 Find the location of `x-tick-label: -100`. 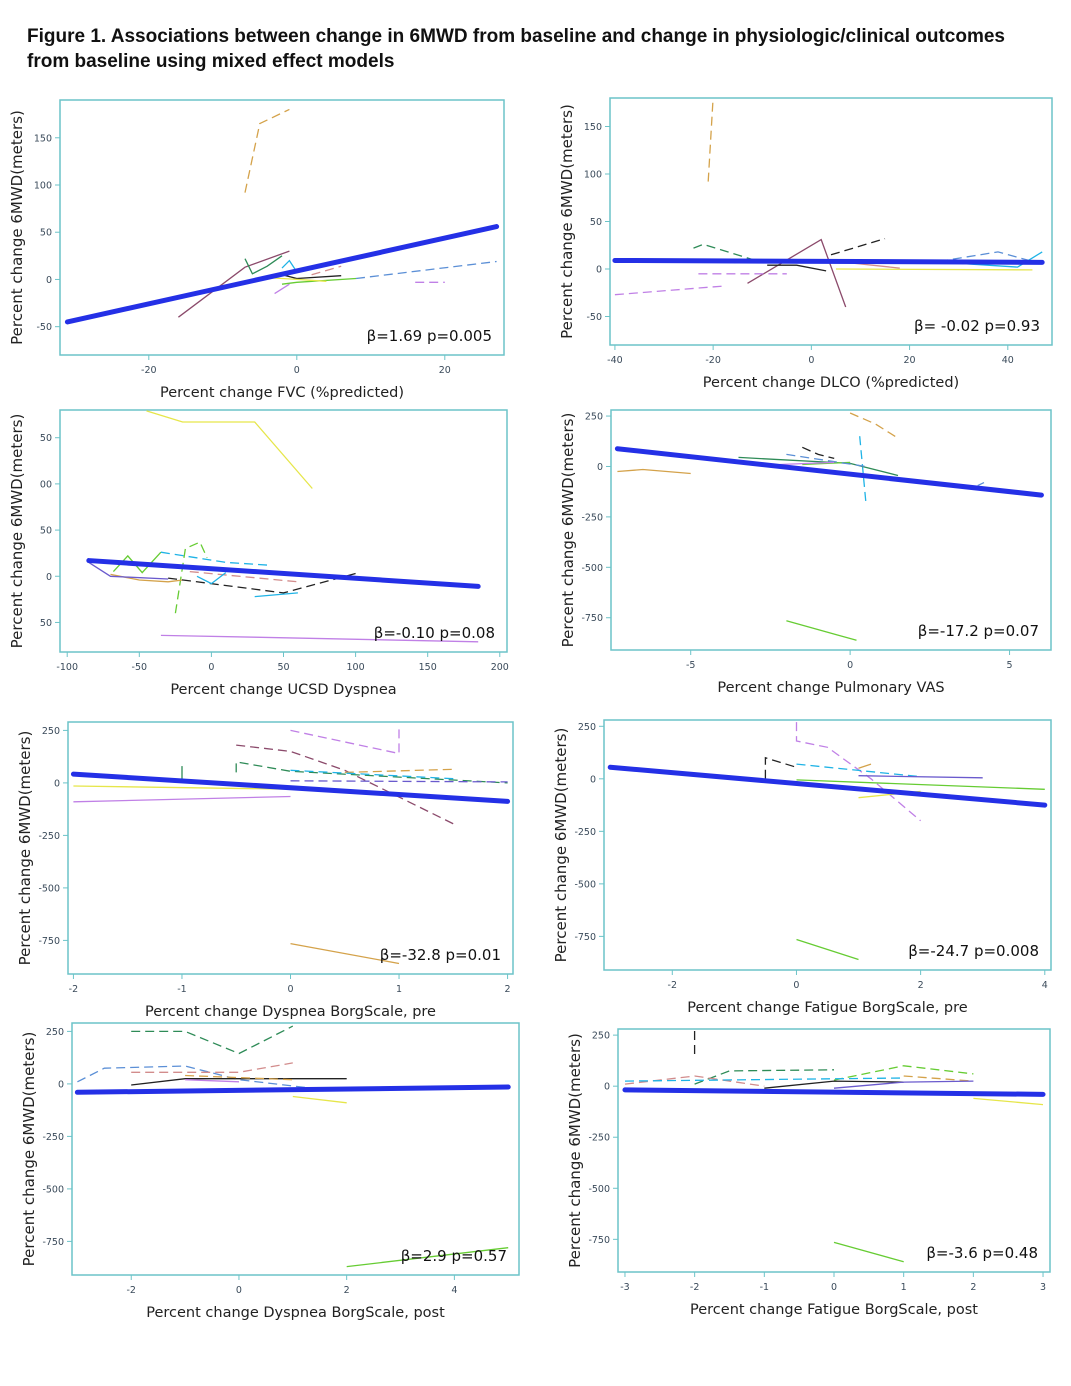

x-tick-label: -100 is located at coordinates (67, 667).